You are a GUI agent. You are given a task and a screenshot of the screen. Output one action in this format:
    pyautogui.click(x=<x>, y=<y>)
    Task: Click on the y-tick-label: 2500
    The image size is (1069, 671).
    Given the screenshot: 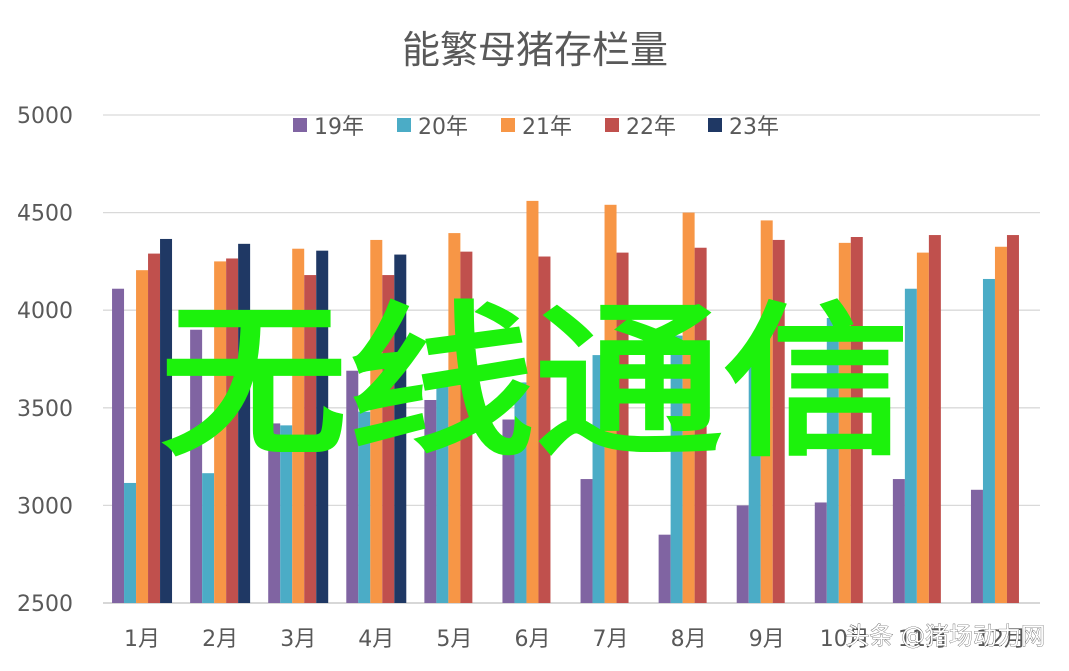 What is the action you would take?
    pyautogui.click(x=45, y=604)
    